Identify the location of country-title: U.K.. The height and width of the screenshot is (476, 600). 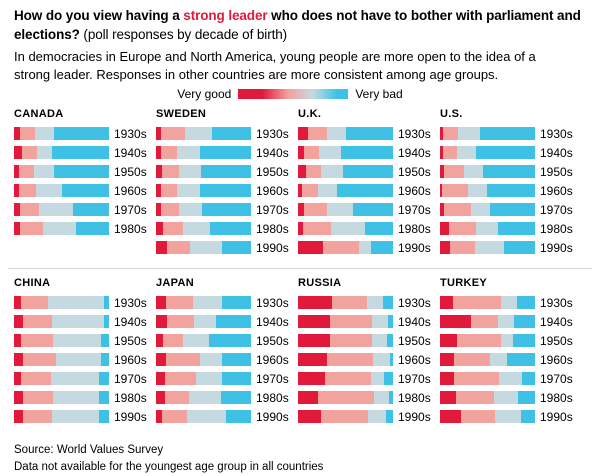
(310, 114).